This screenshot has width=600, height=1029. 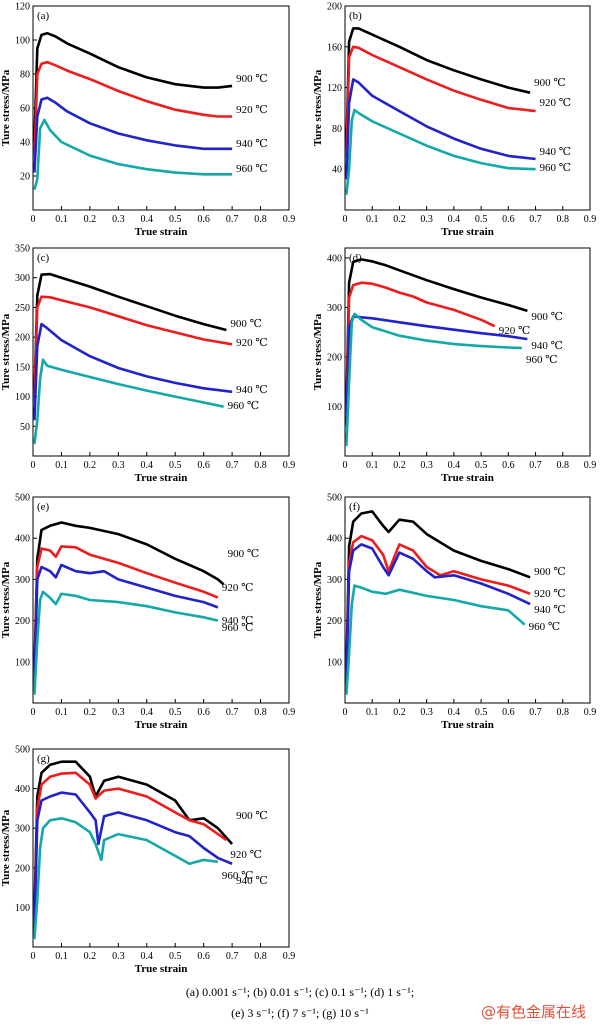 What do you see at coordinates (337, 170) in the screenshot?
I see `y-tick-label: 40` at bounding box center [337, 170].